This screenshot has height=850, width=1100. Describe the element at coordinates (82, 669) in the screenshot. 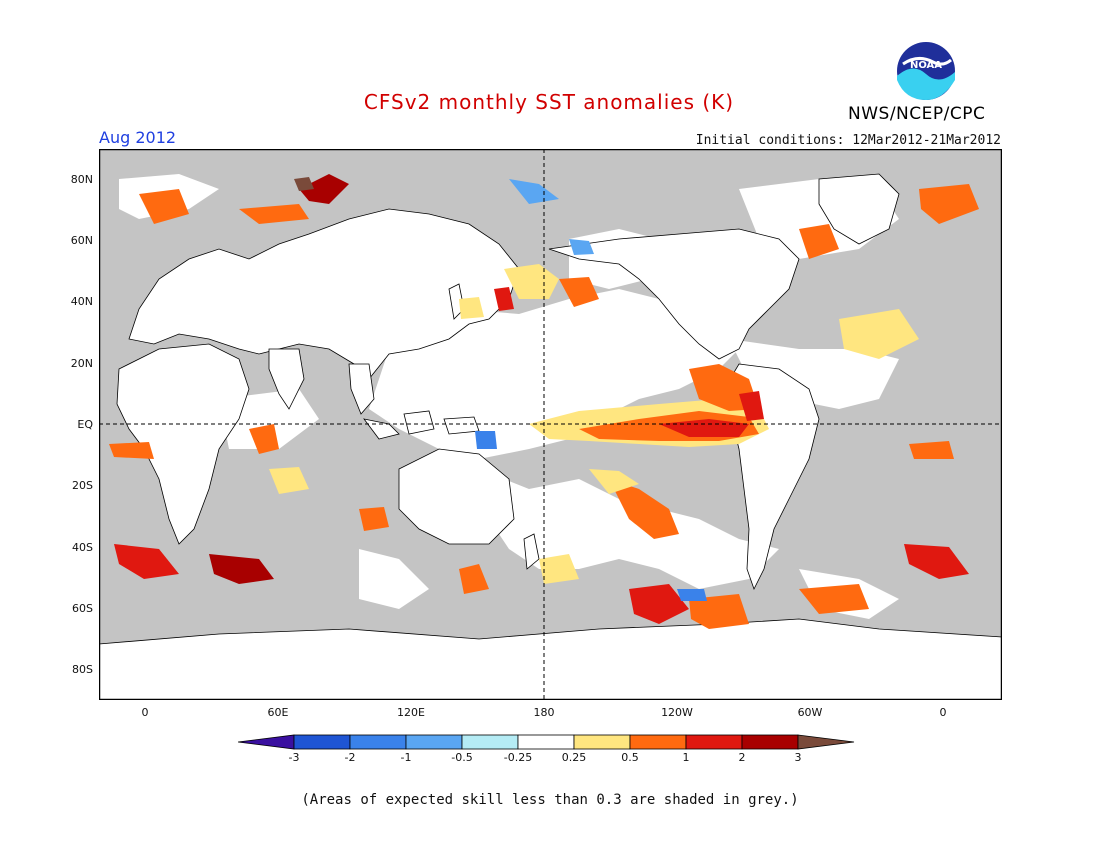

I see `lat-label: 80S` at that location.